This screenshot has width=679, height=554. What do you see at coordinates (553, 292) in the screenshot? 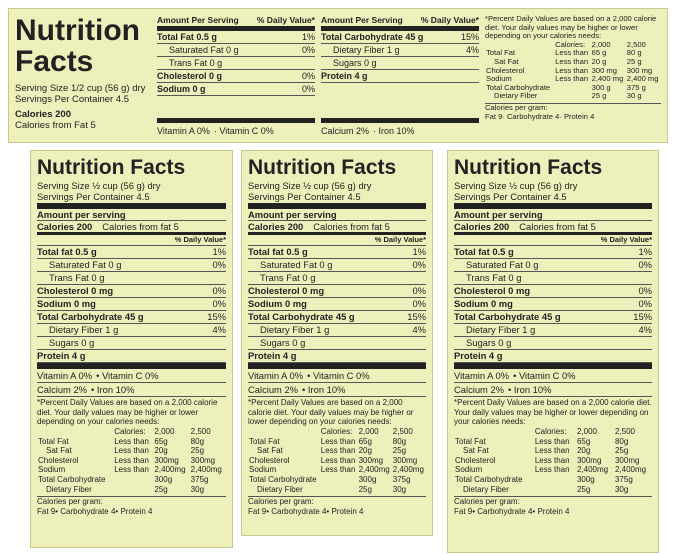
I see `nutrient-row: Cholesterol 0 mg 0%` at bounding box center [553, 292].